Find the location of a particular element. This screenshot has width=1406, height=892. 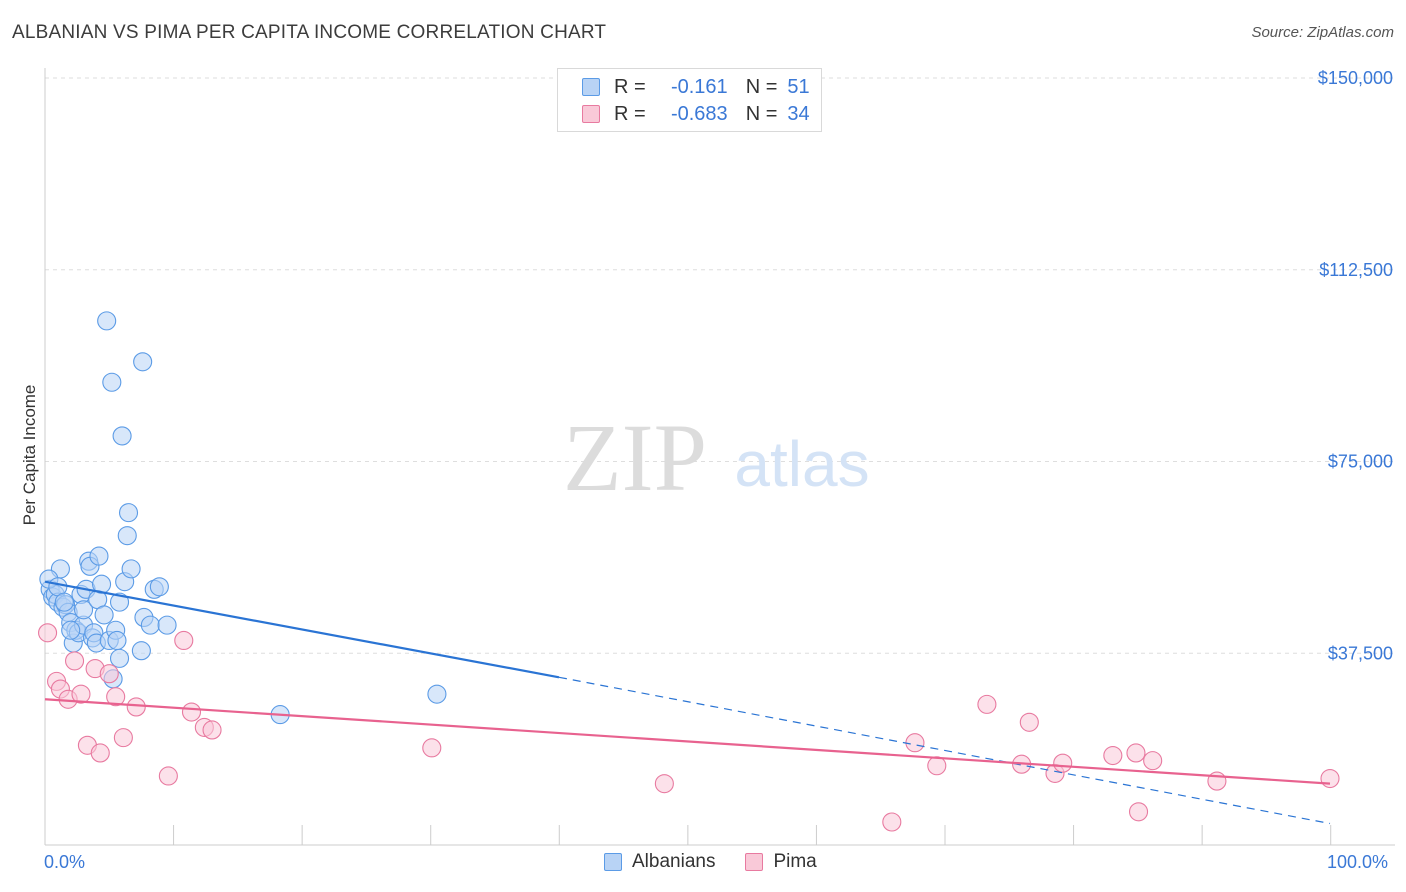

y-tick-labels: $37,500 $75,000 $112,500 $150,000 is located at coordinates (1355, 365).